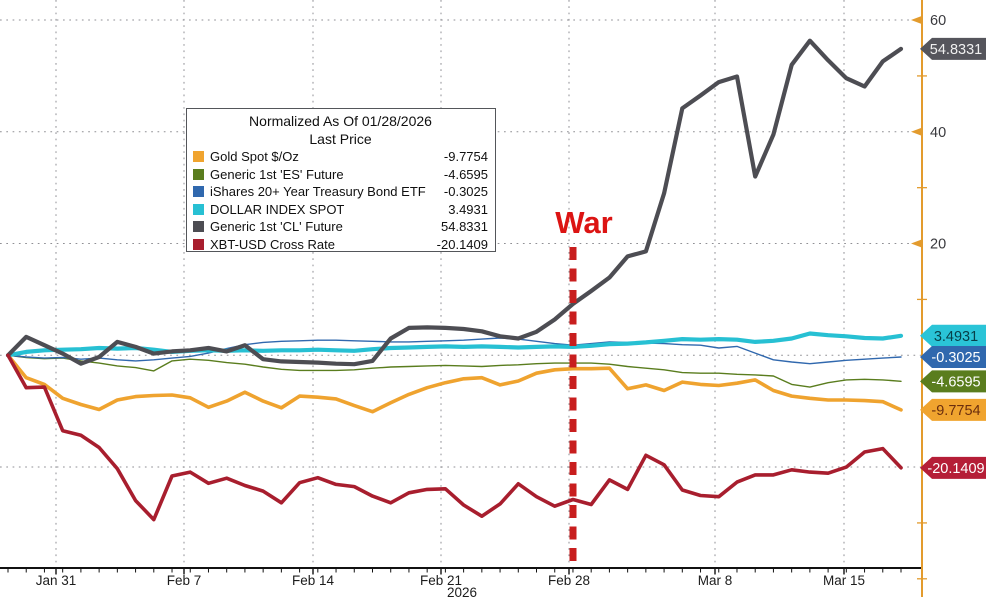 This screenshot has width=986, height=603. Describe the element at coordinates (844, 580) in the screenshot. I see `x-tick-label: Mar 15` at that location.